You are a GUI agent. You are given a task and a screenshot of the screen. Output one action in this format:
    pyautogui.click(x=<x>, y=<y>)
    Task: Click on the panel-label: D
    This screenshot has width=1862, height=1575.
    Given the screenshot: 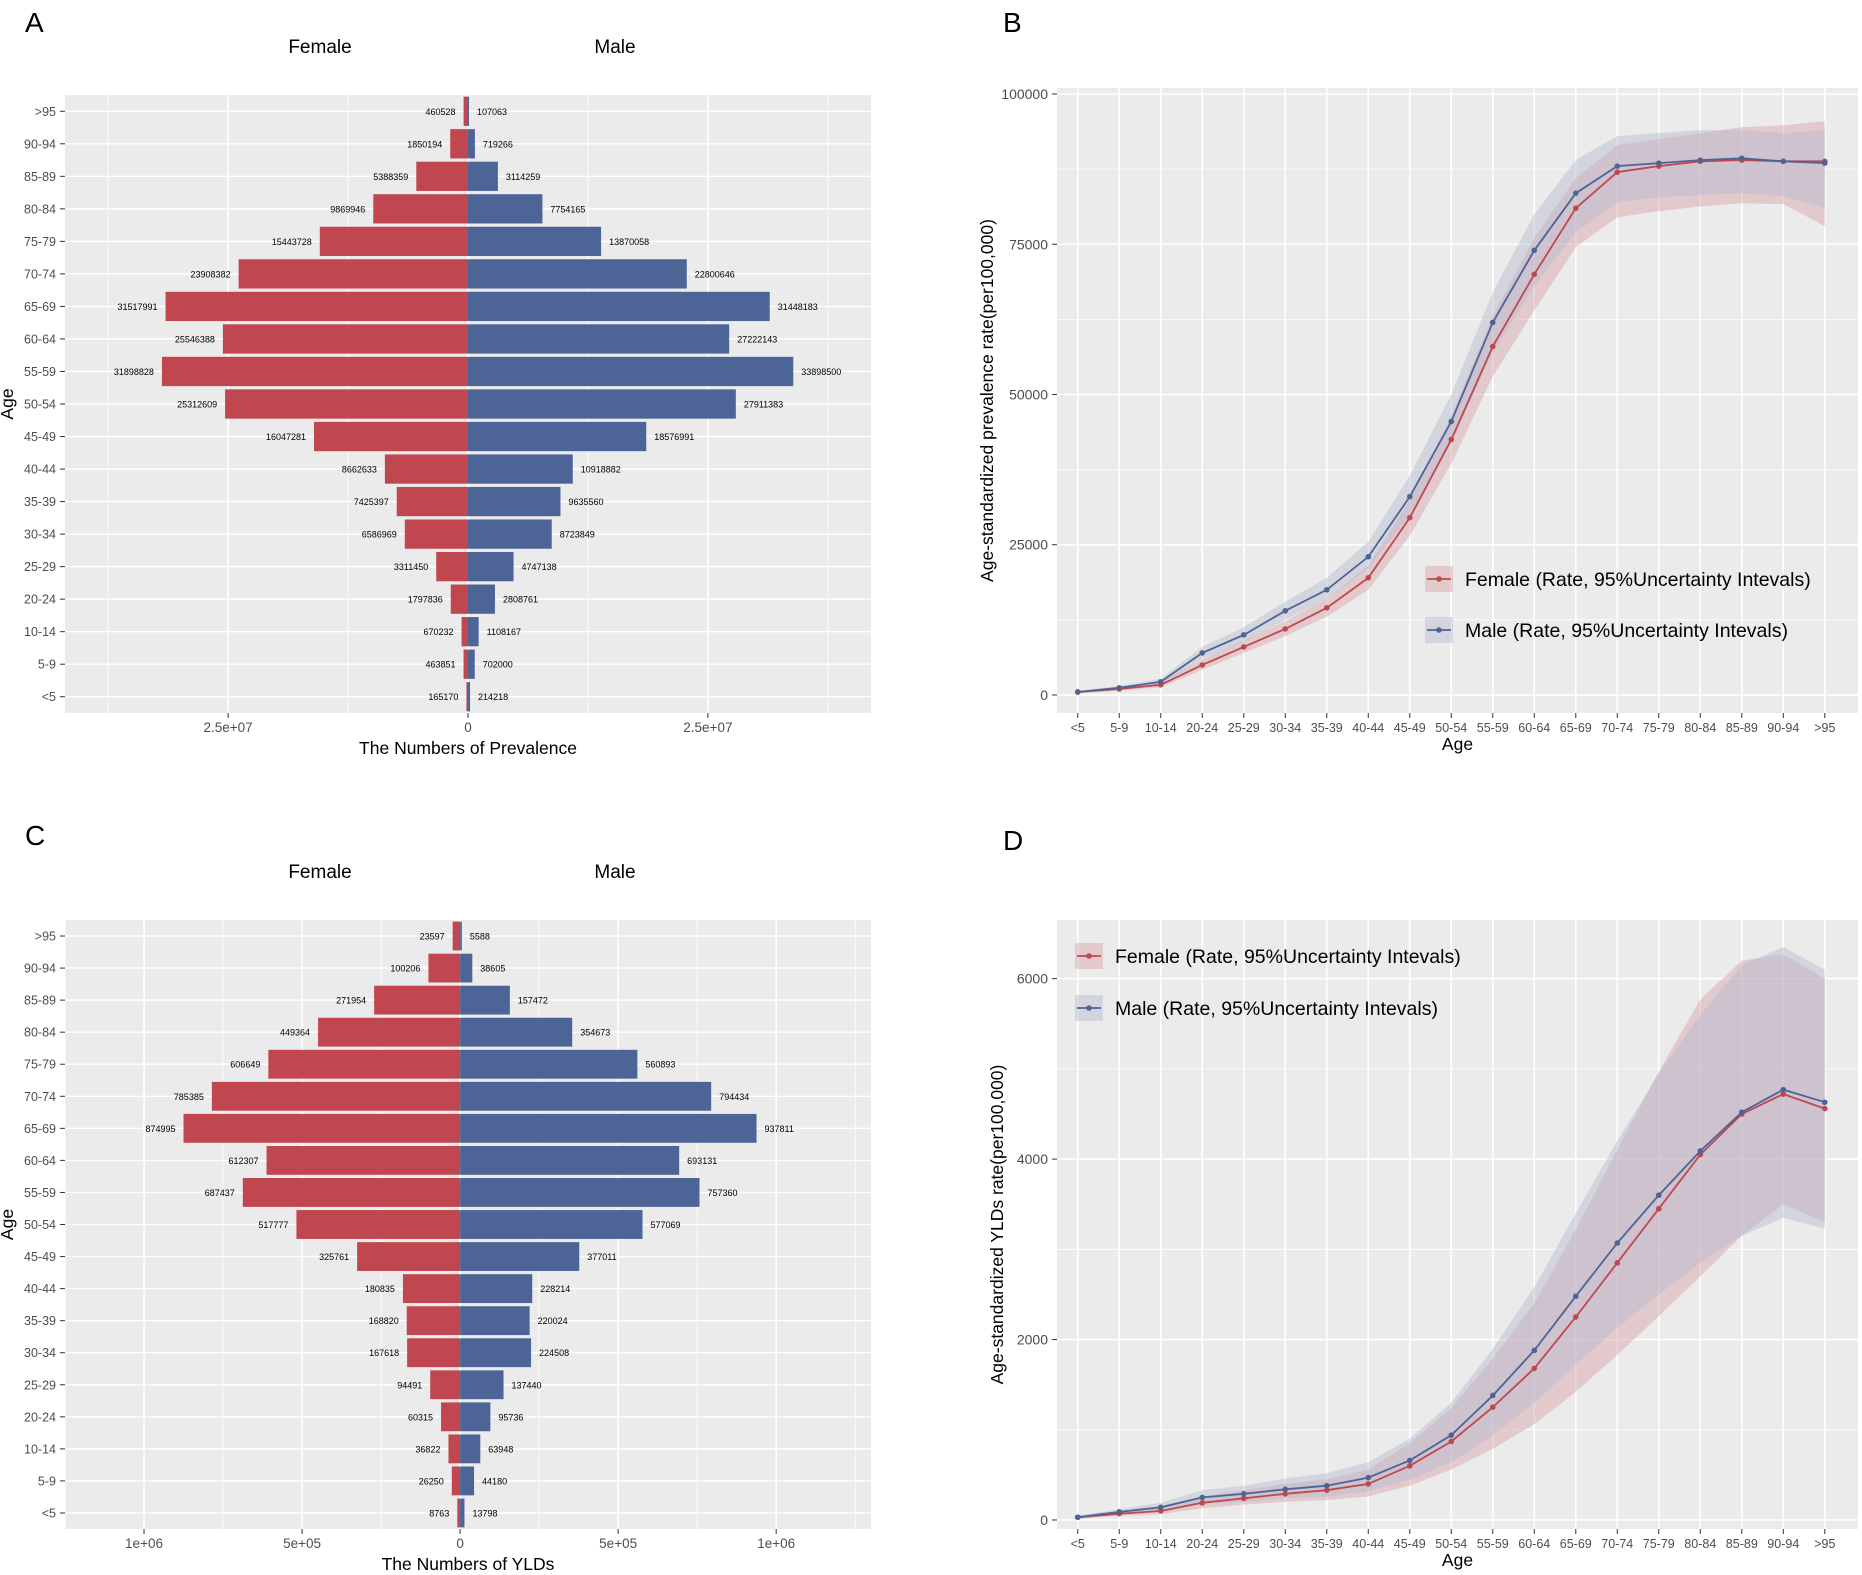 What is the action you would take?
    pyautogui.click(x=1013, y=840)
    